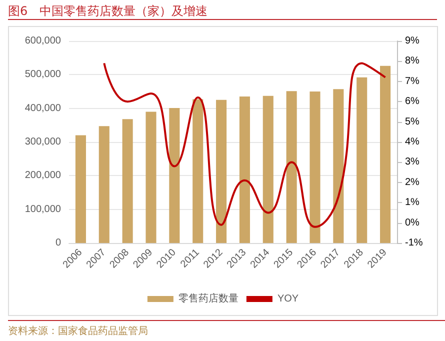  Describe the element at coordinates (412, 142) in the screenshot. I see `y2-tick-label: 4%` at that location.